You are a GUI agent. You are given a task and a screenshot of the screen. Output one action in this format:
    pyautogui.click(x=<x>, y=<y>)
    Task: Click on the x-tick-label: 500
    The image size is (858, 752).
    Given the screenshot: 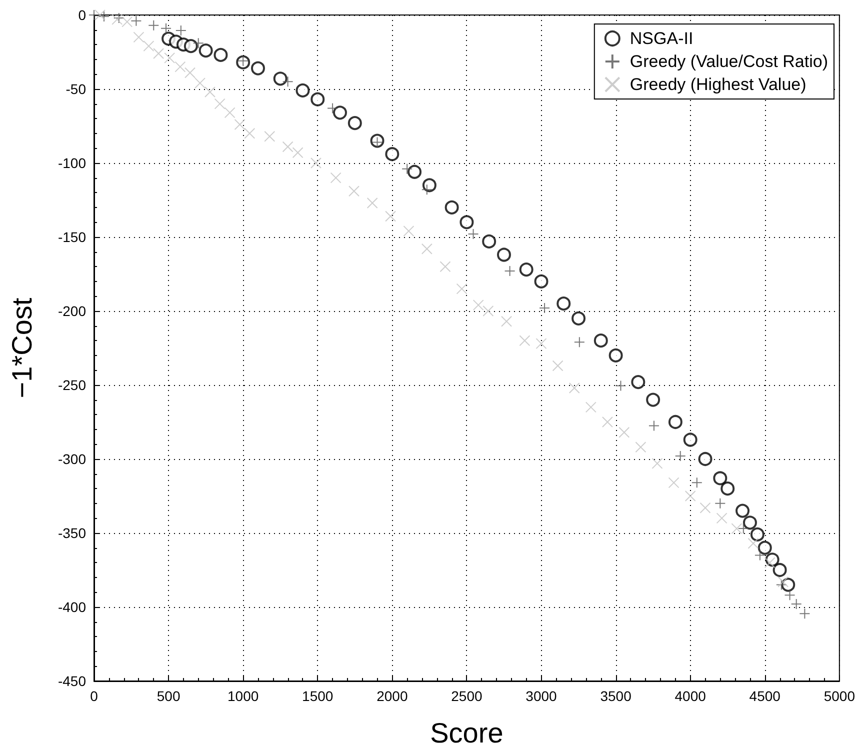 What is the action you would take?
    pyautogui.click(x=168, y=696)
    